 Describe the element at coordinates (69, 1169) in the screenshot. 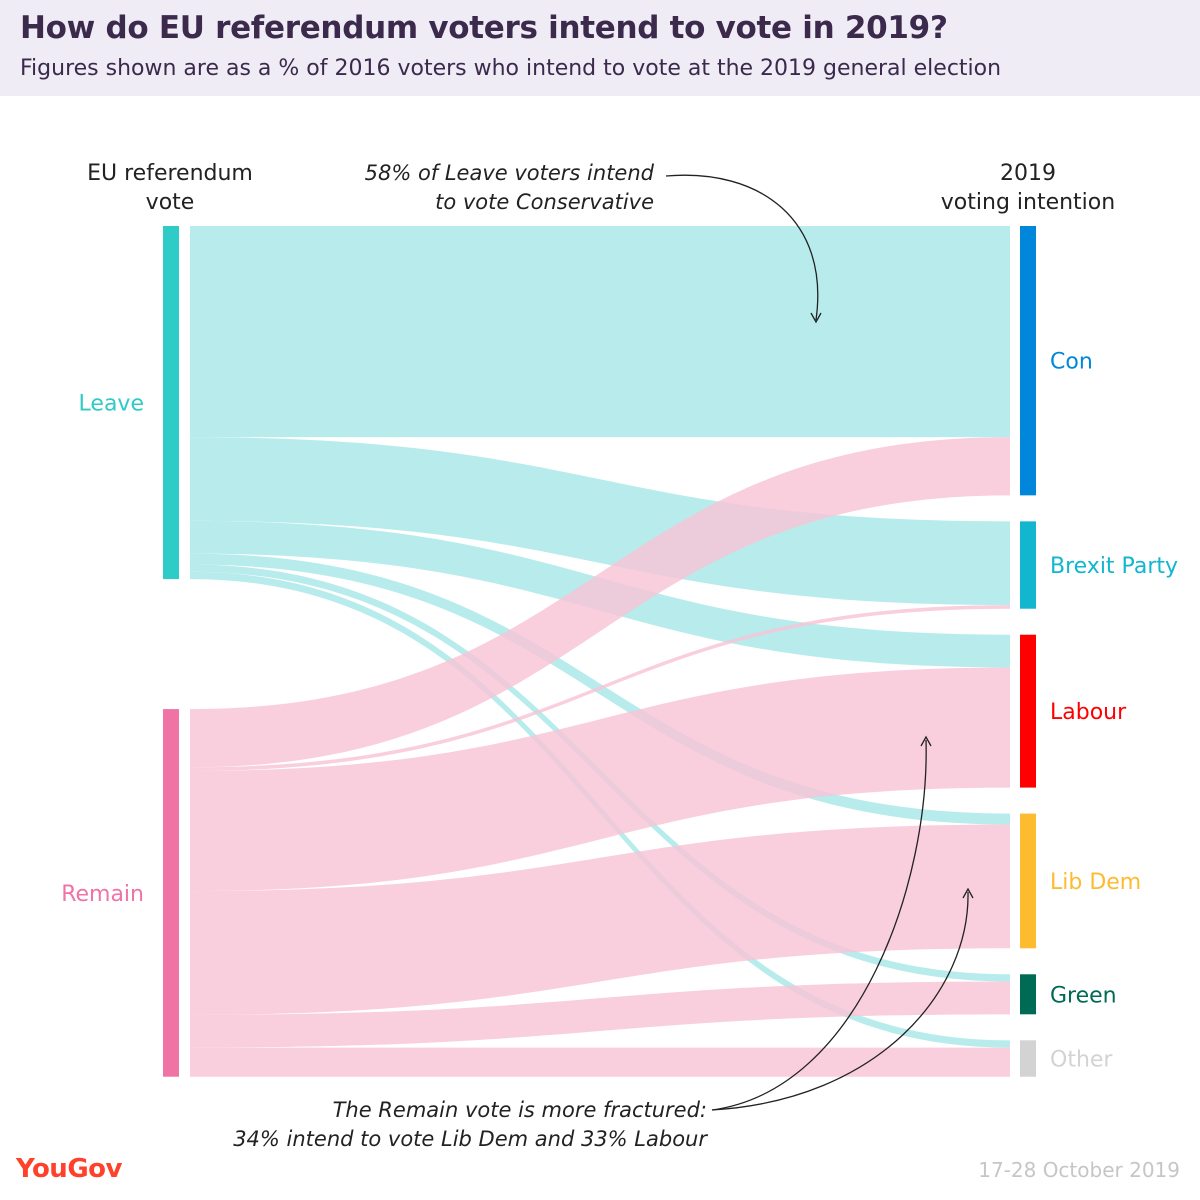

I see `yougov-logo: YouGov` at that location.